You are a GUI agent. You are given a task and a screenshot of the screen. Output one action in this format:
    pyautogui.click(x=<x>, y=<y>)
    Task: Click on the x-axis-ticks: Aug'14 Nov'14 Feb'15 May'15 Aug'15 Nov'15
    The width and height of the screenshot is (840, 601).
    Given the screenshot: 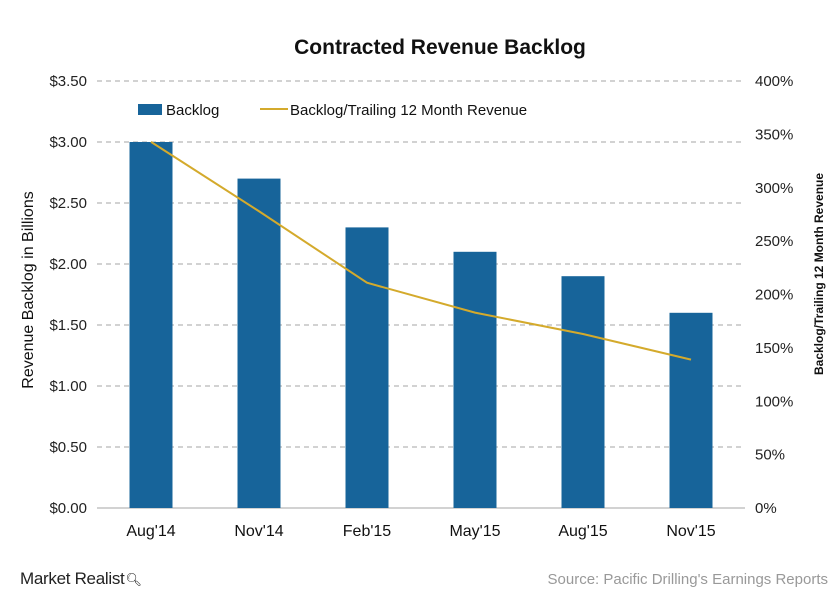 What is the action you would take?
    pyautogui.click(x=420, y=531)
    